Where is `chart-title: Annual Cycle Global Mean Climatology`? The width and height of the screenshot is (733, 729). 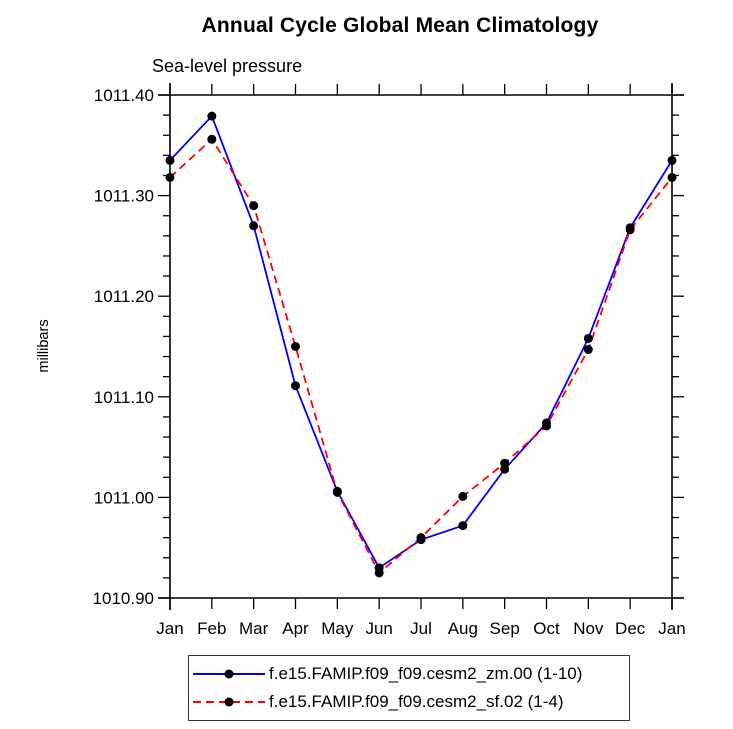
chart-title: Annual Cycle Global Mean Climatology is located at coordinates (400, 25).